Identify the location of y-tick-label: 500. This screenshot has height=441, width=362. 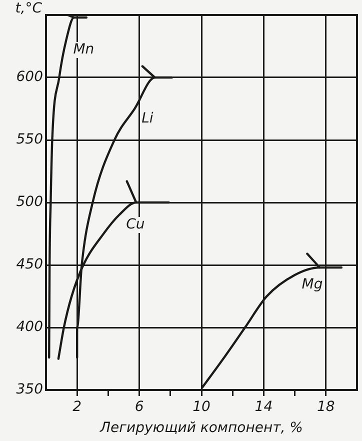
(30, 202).